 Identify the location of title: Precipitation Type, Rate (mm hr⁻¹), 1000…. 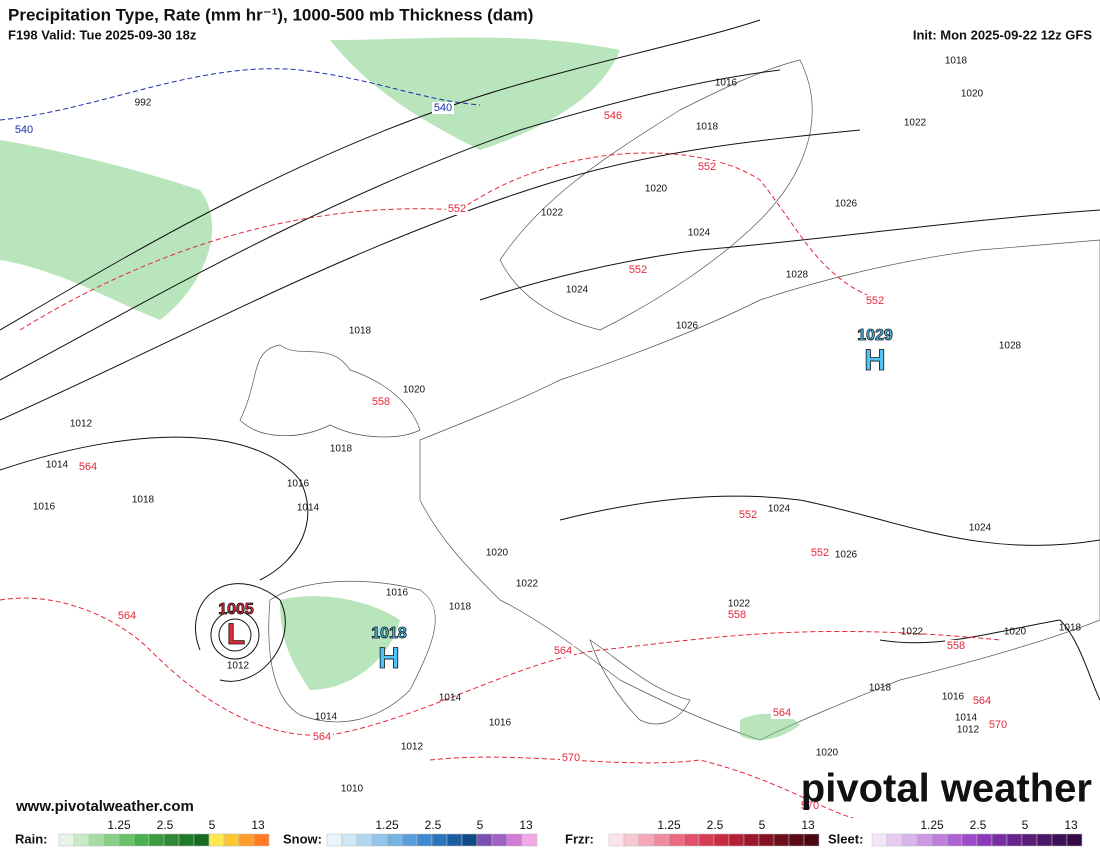
(270, 14).